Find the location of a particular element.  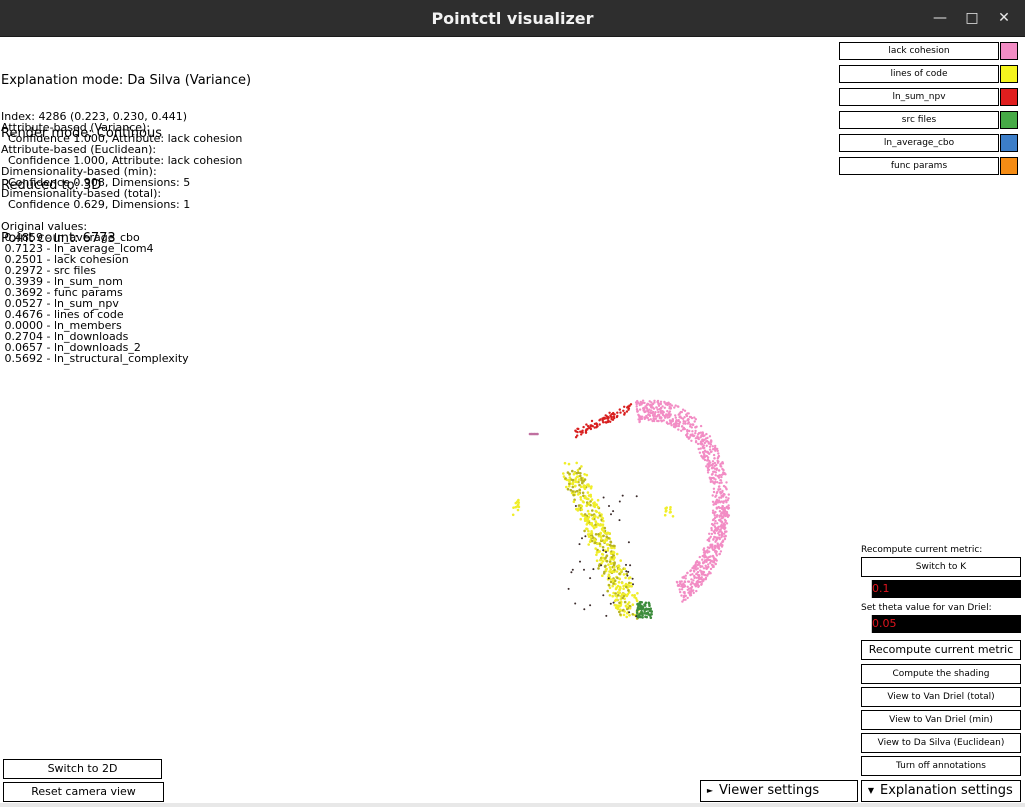

legend-item: lines of code is located at coordinates (930, 74).